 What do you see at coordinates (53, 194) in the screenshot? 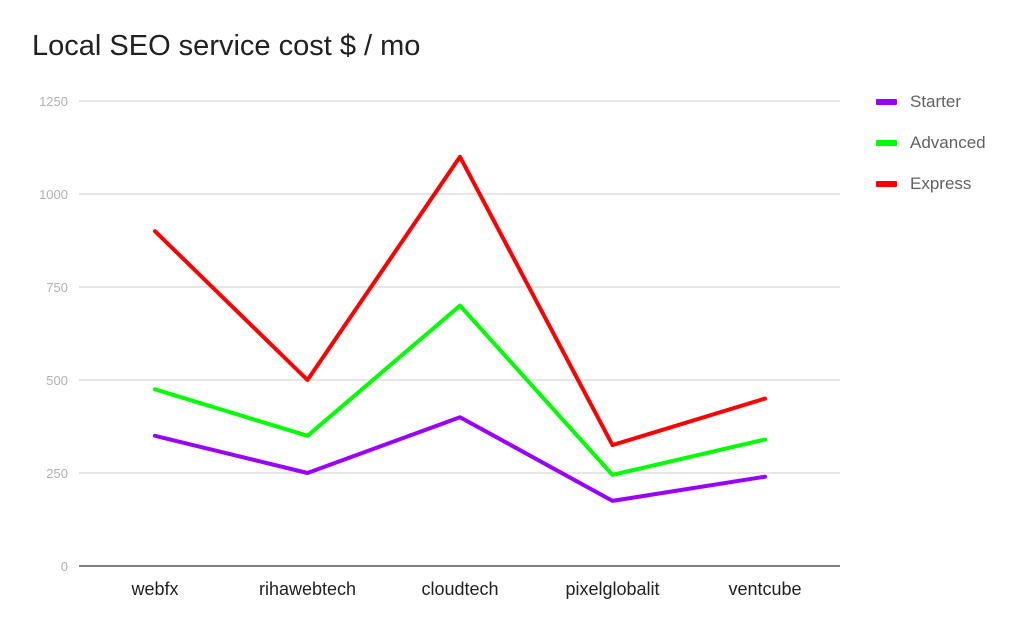
I see `y-tick-label: 1000` at bounding box center [53, 194].